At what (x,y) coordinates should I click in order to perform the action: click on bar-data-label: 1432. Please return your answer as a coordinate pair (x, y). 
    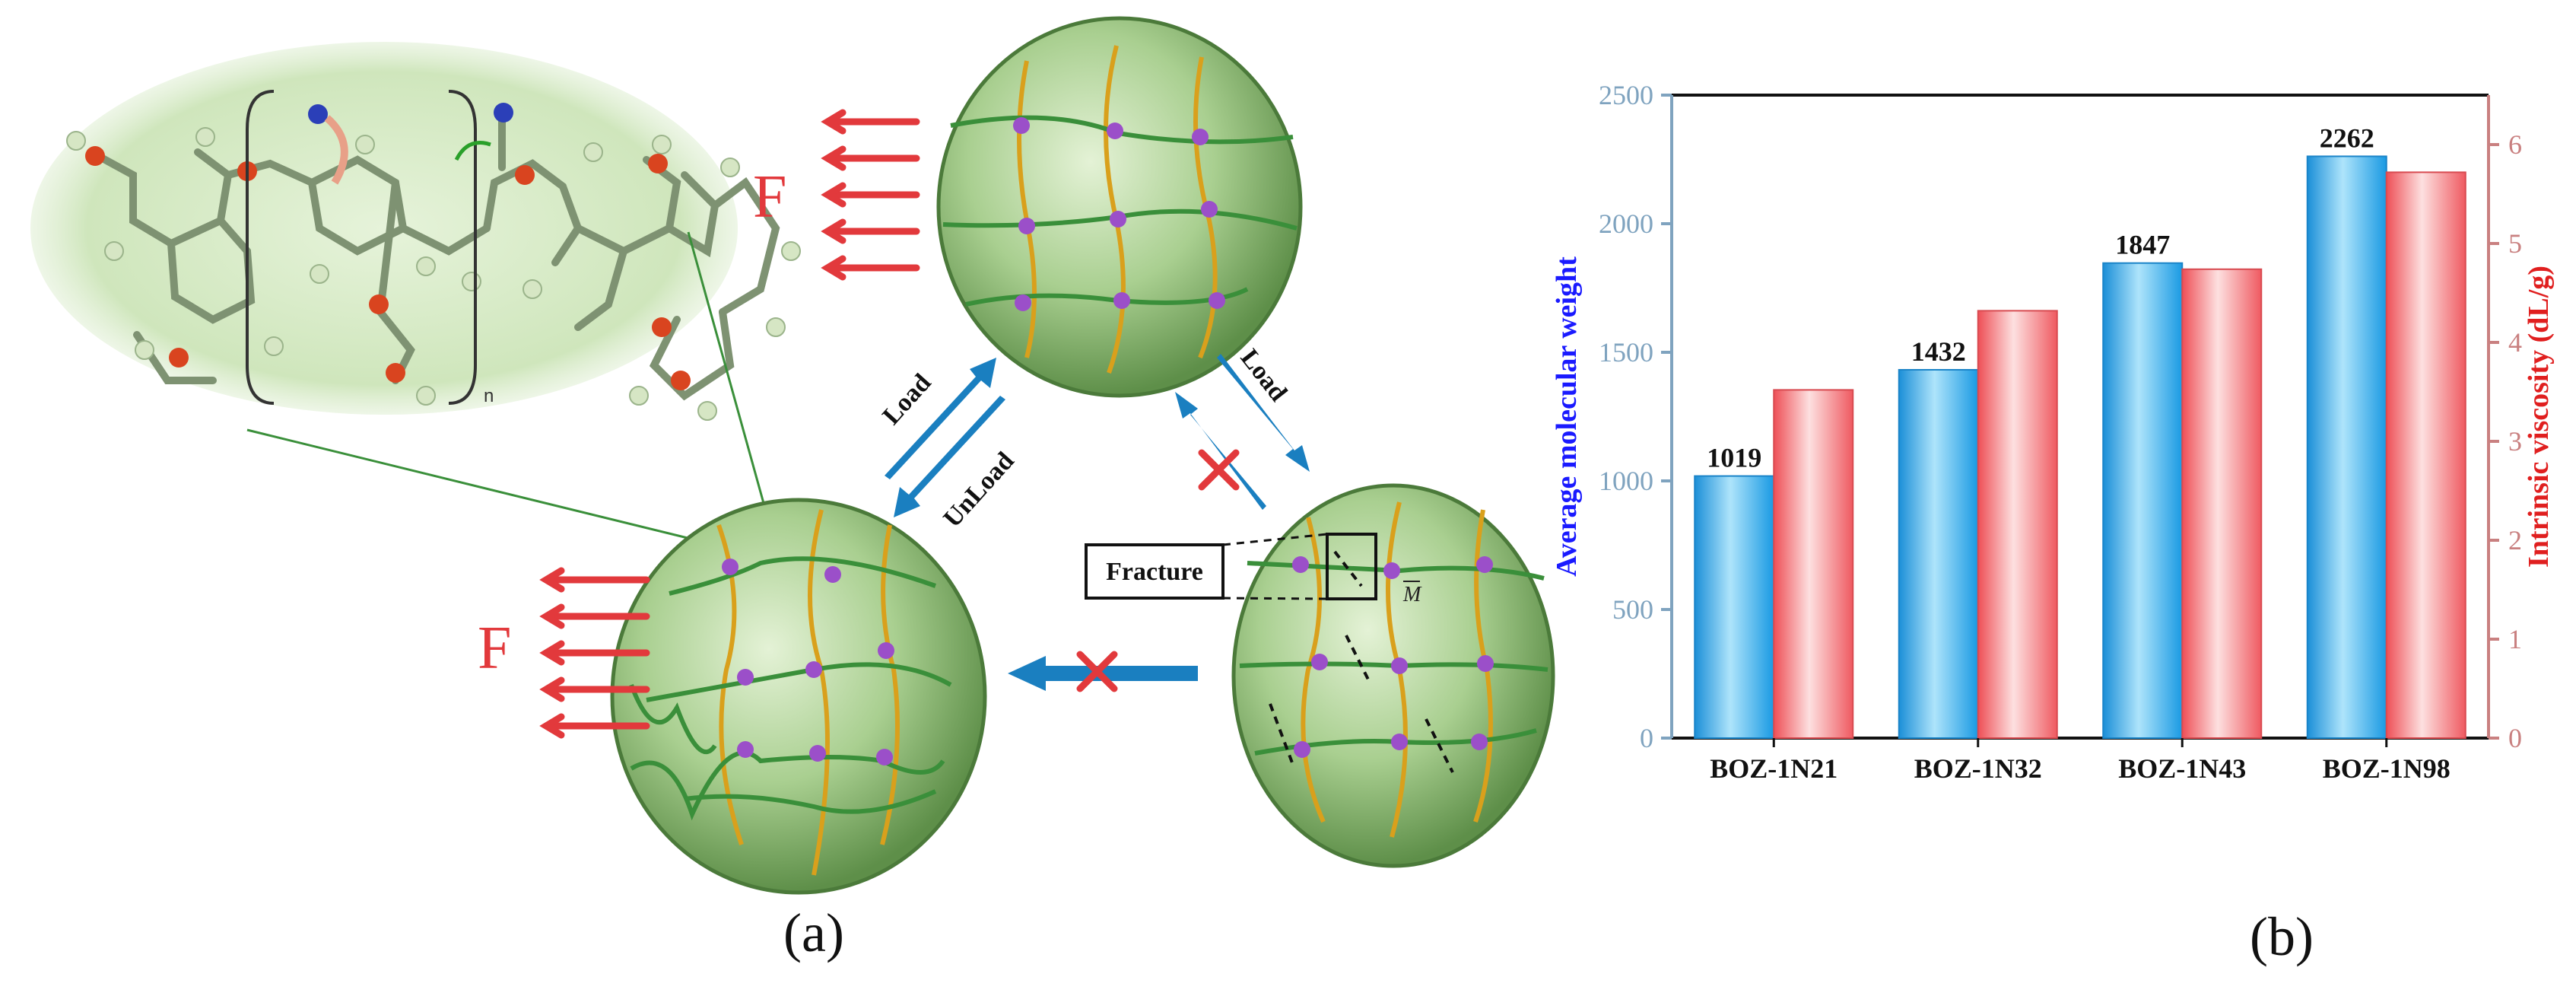
    Looking at the image, I should click on (1939, 351).